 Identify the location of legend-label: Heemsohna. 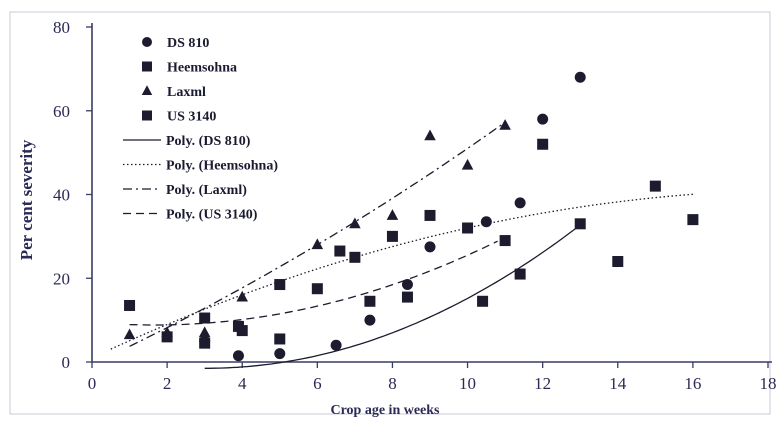
(202, 68).